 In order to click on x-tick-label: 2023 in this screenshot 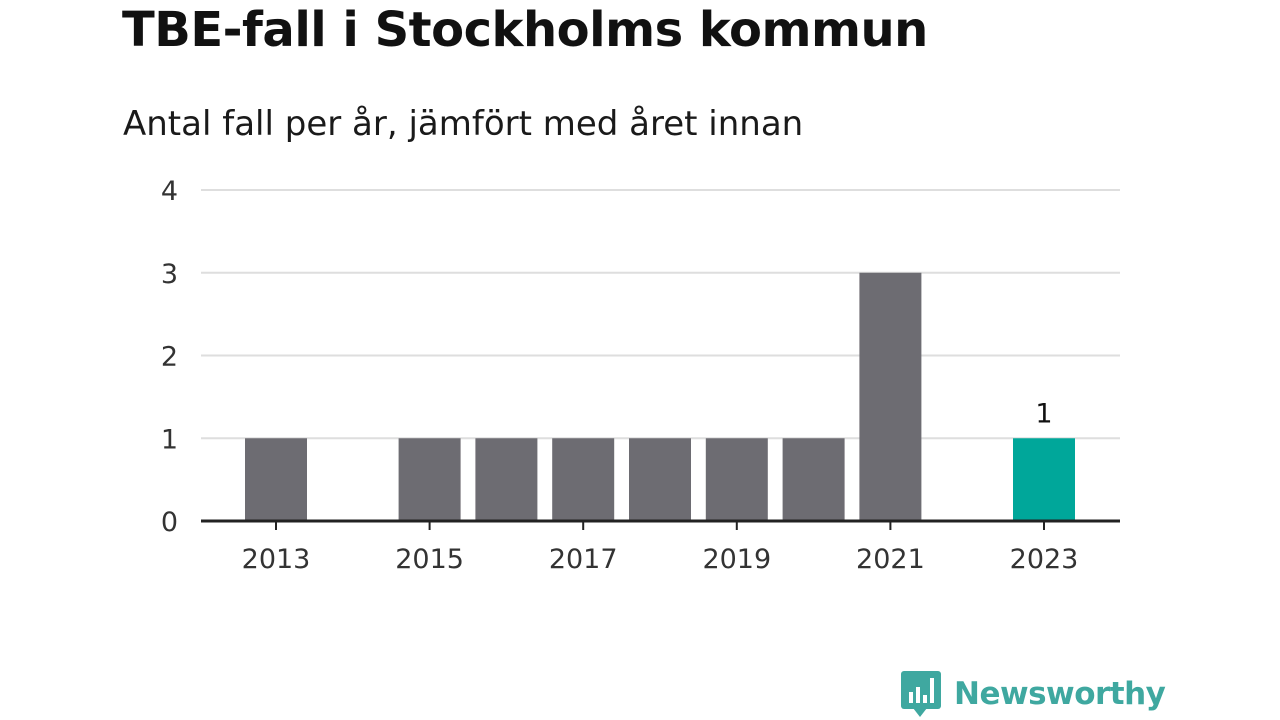, I will do `click(1044, 559)`.